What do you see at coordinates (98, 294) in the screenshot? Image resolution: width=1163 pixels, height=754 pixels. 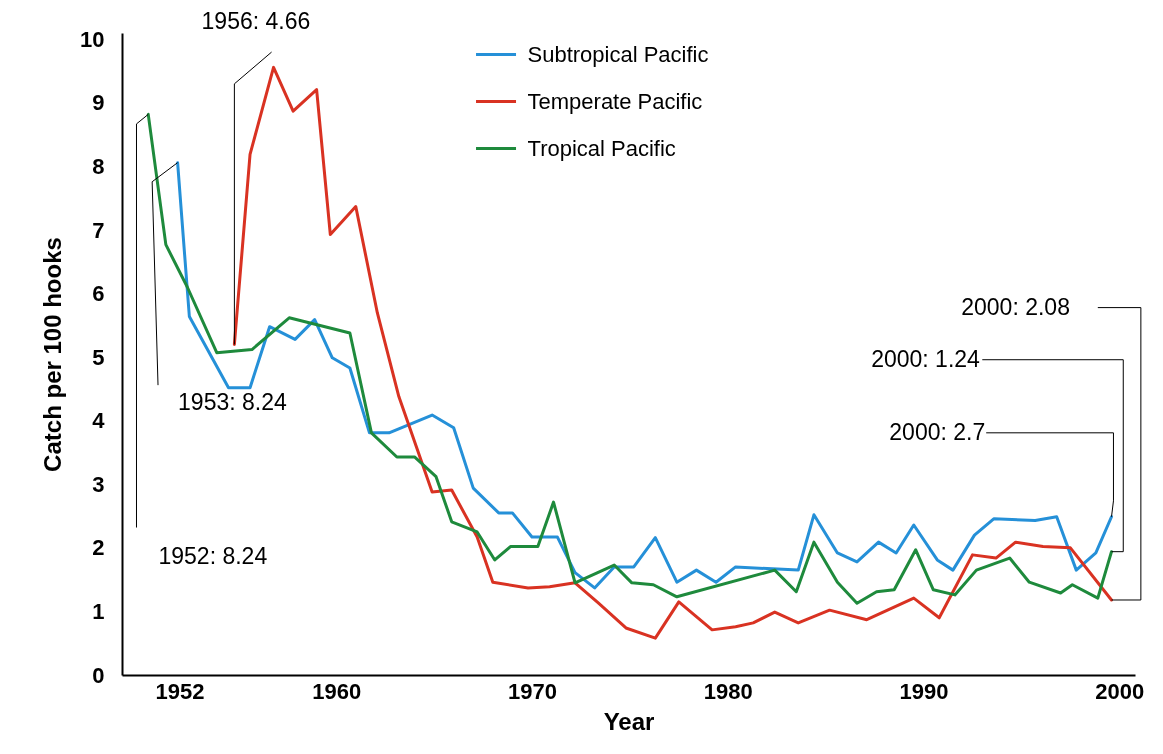 I see `y-tick-label: 6` at bounding box center [98, 294].